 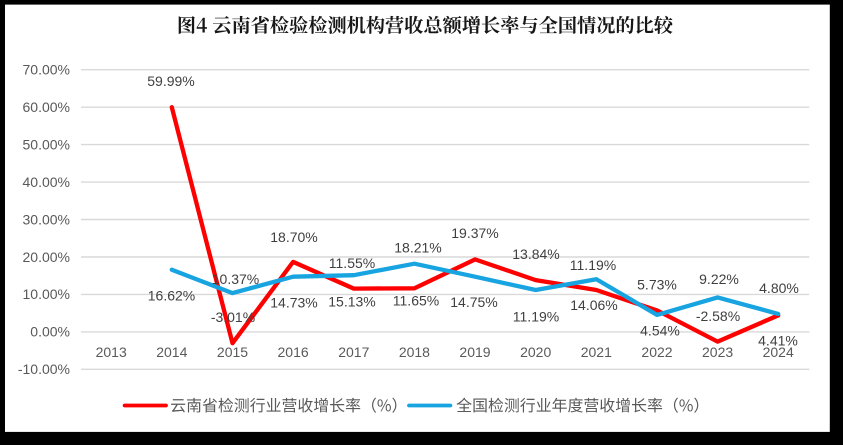 What do you see at coordinates (657, 285) in the screenshot?
I see `svg-text: 5.73%` at bounding box center [657, 285].